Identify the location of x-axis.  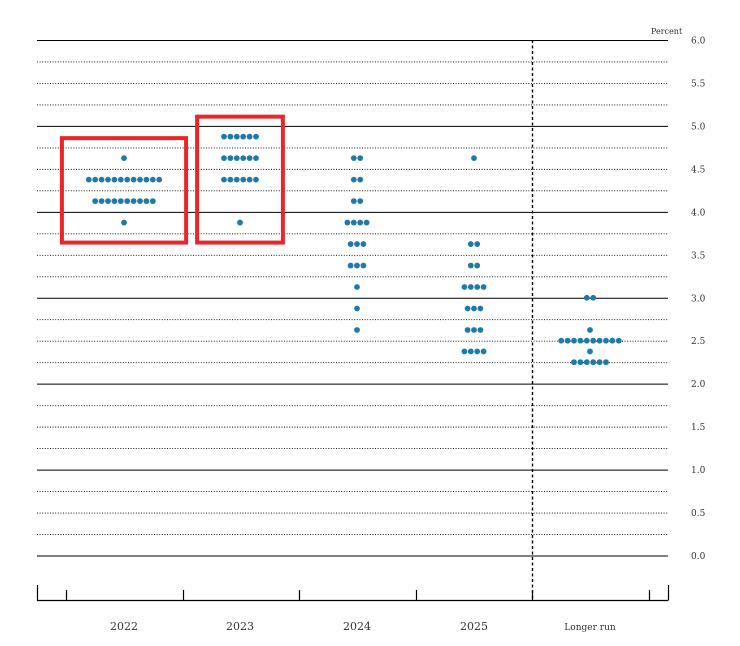
(353, 593).